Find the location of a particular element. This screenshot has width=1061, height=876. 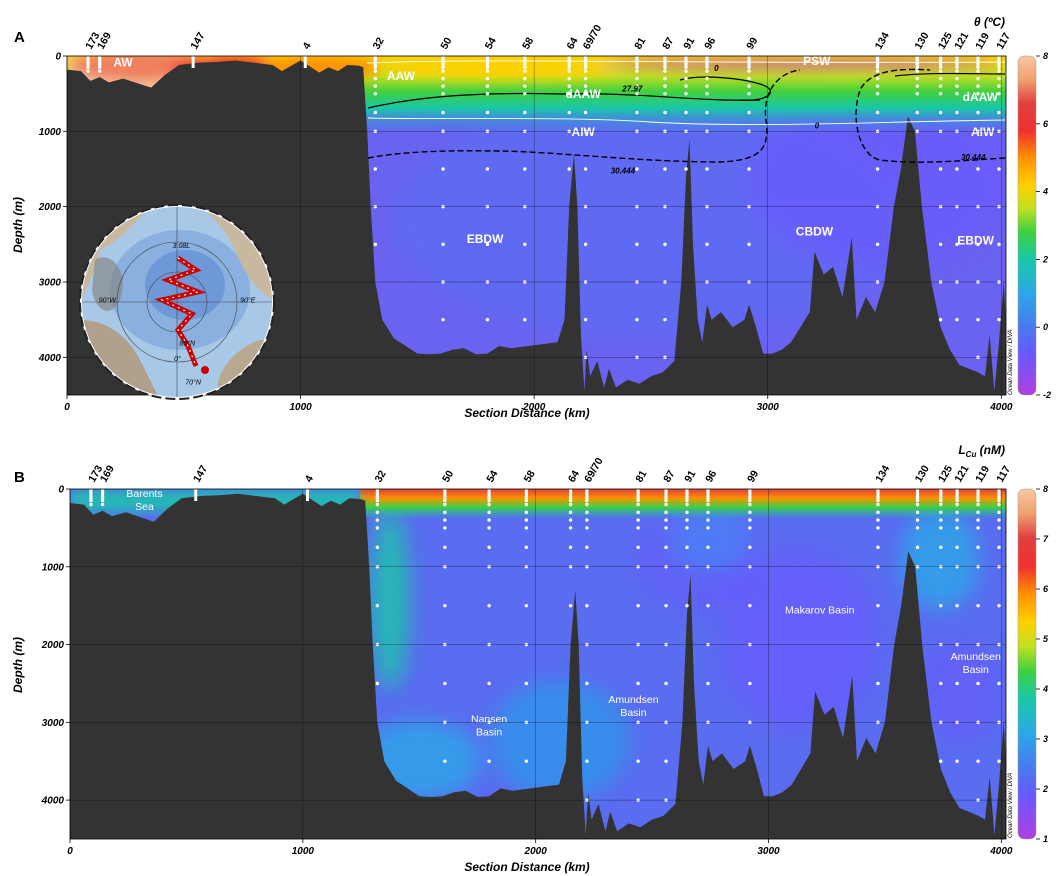

panel-b-colorbar: 1 2 3 4 5 6 7 8 is located at coordinates (1033, 664).